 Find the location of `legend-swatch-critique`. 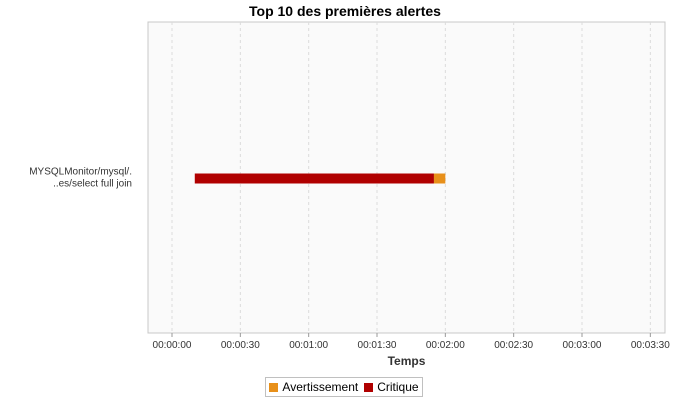

legend-swatch-critique is located at coordinates (369, 387).